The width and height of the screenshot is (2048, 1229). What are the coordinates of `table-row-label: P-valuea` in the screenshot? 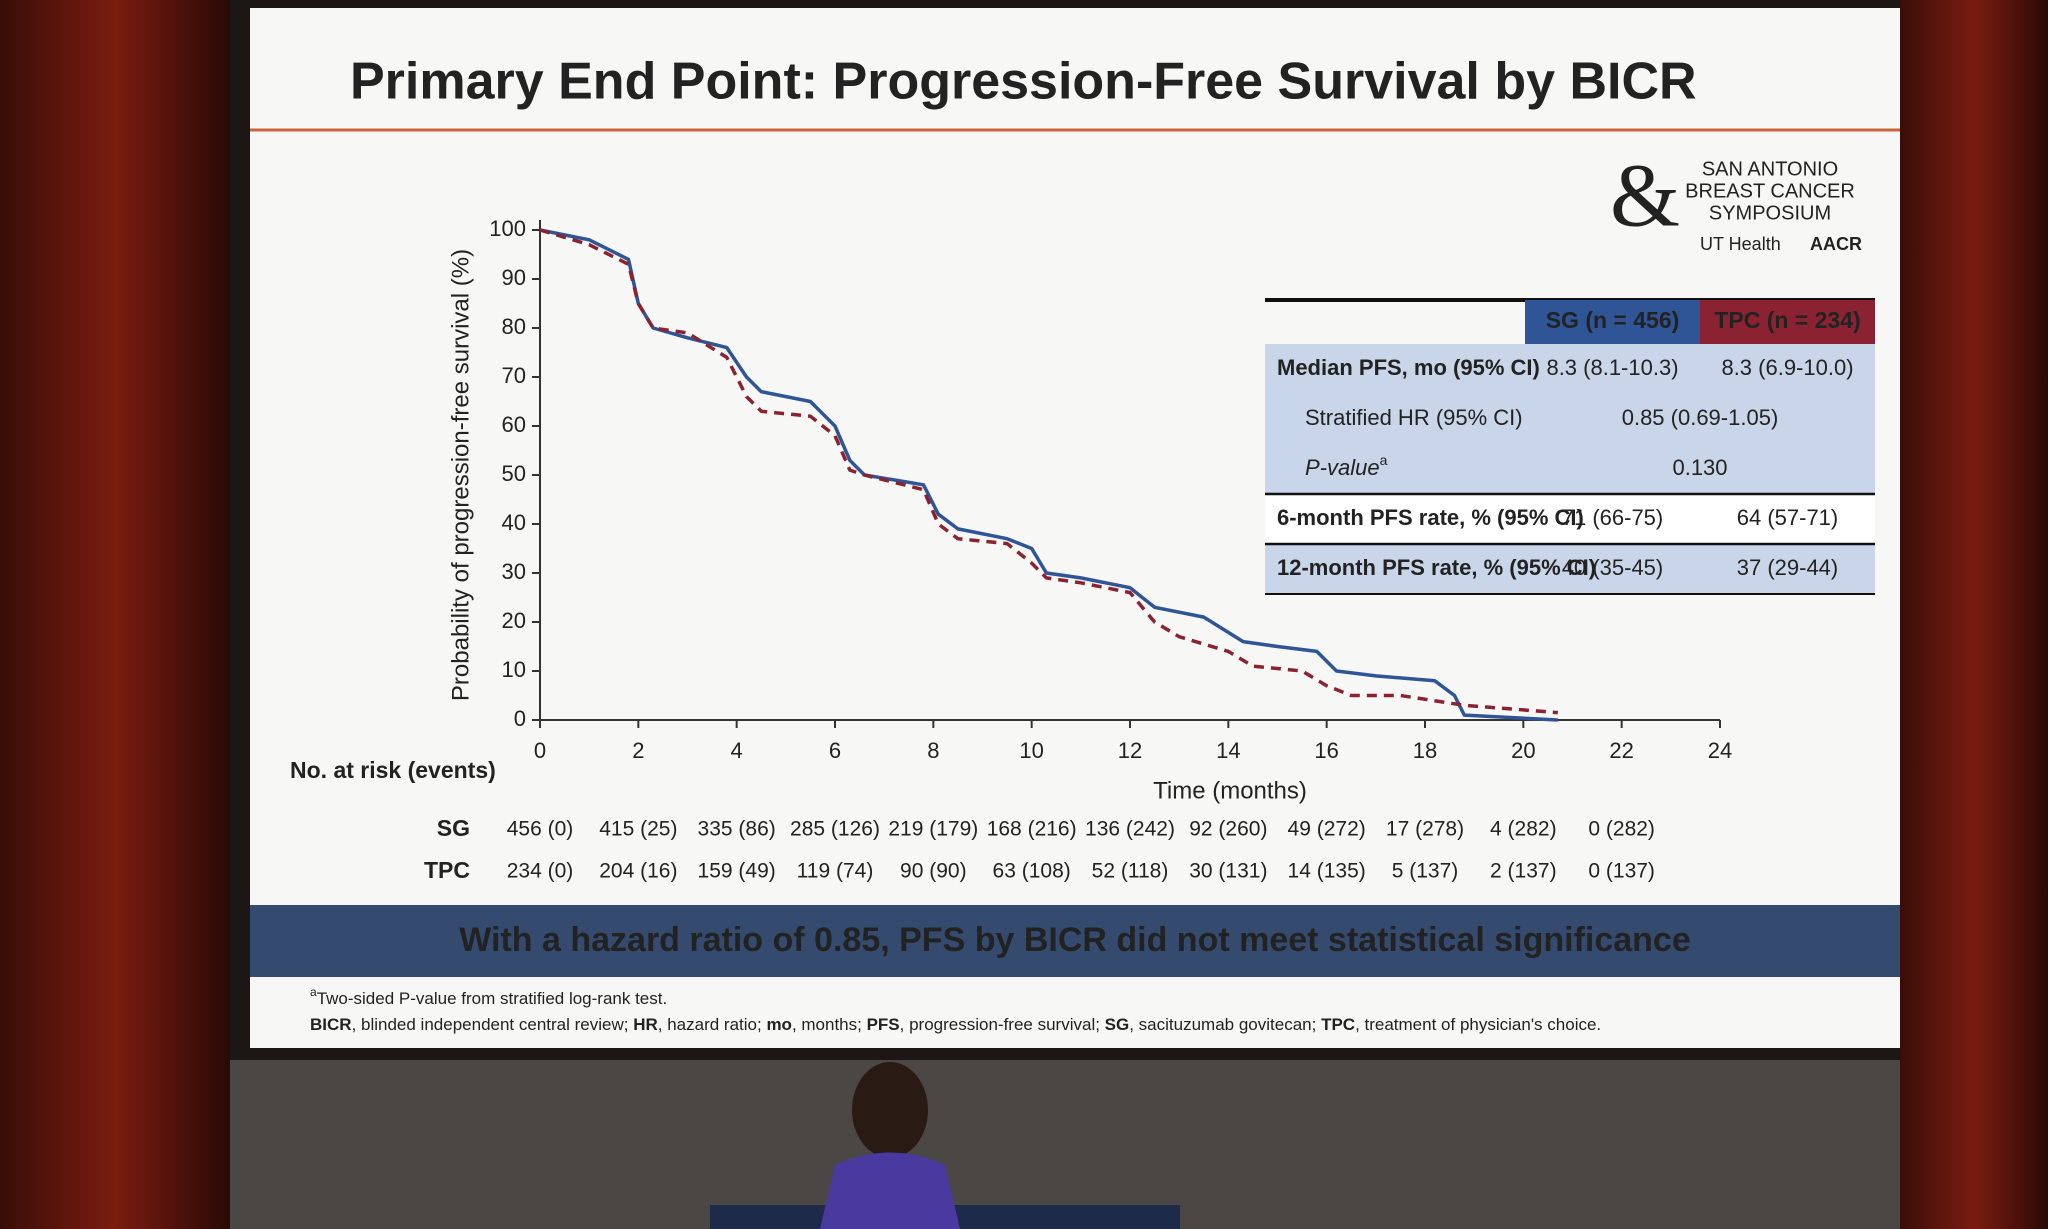 It's located at (1346, 466).